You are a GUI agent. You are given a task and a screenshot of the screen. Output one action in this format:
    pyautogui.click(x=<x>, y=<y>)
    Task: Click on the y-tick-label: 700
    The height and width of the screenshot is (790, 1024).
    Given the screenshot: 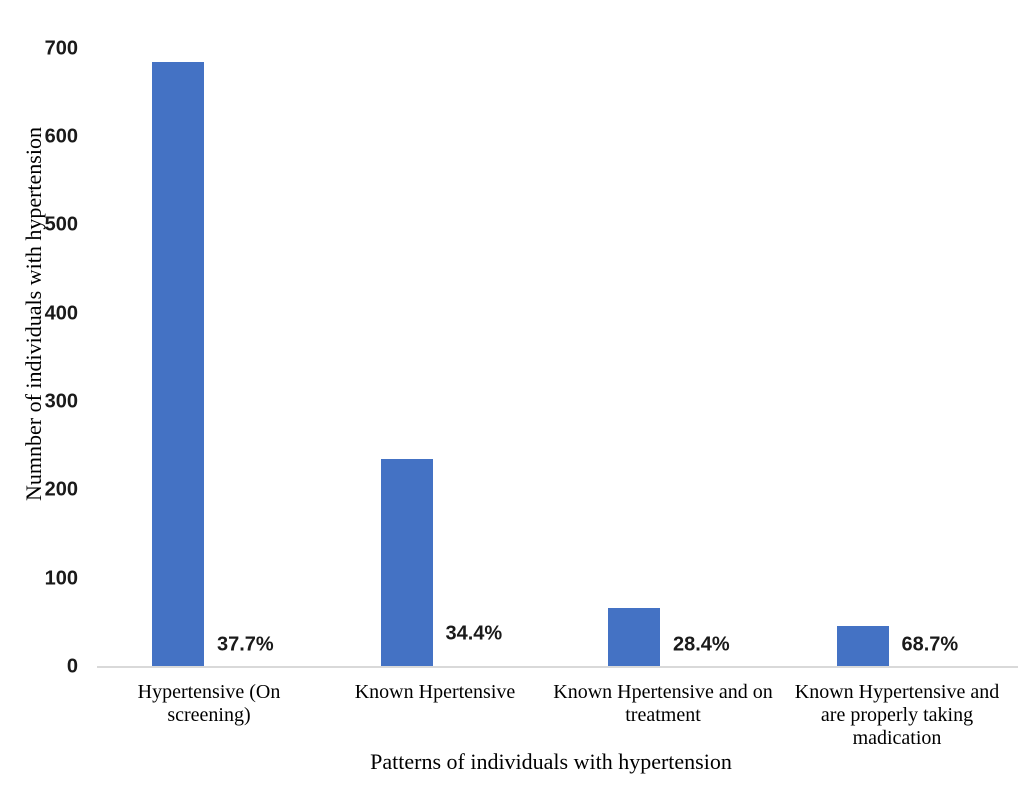 What is the action you would take?
    pyautogui.click(x=61, y=48)
    